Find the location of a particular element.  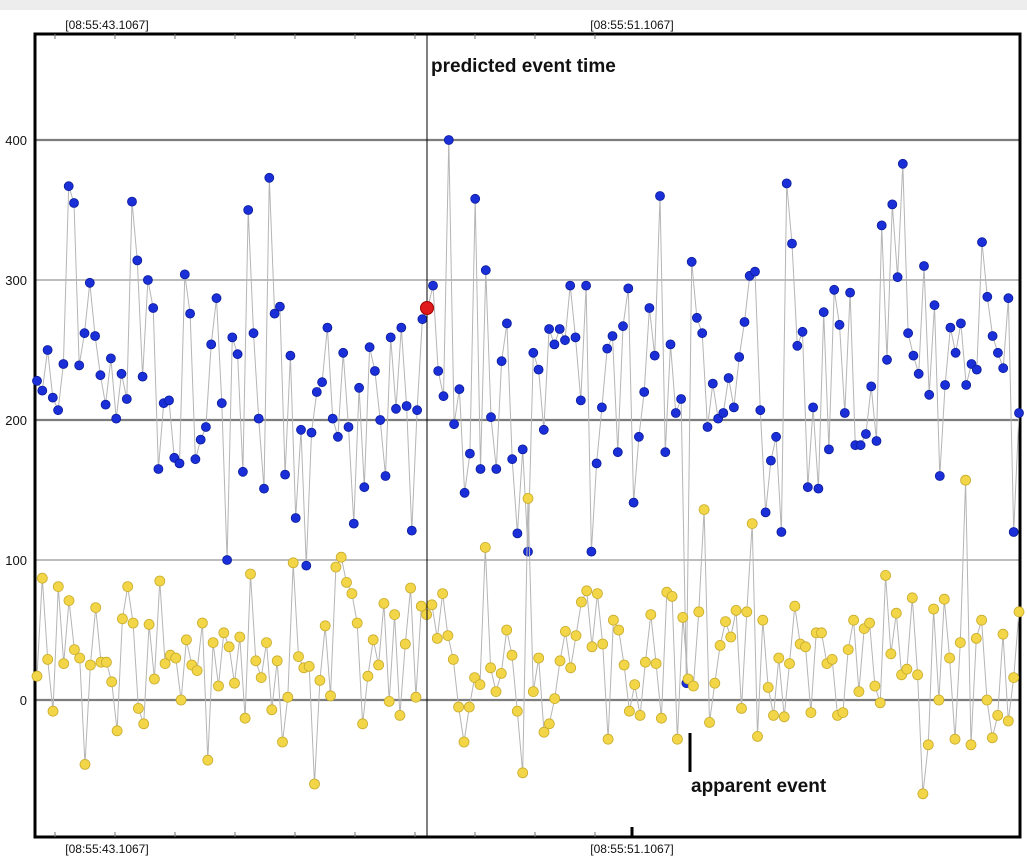

x-tick-label-top-0: [08:55:43.1067] is located at coordinates (106, 25).